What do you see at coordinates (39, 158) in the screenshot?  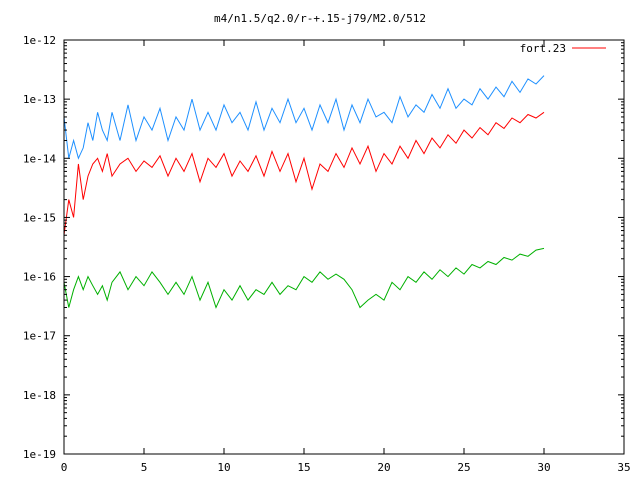 I see `y-tick-label: 1e-14` at bounding box center [39, 158].